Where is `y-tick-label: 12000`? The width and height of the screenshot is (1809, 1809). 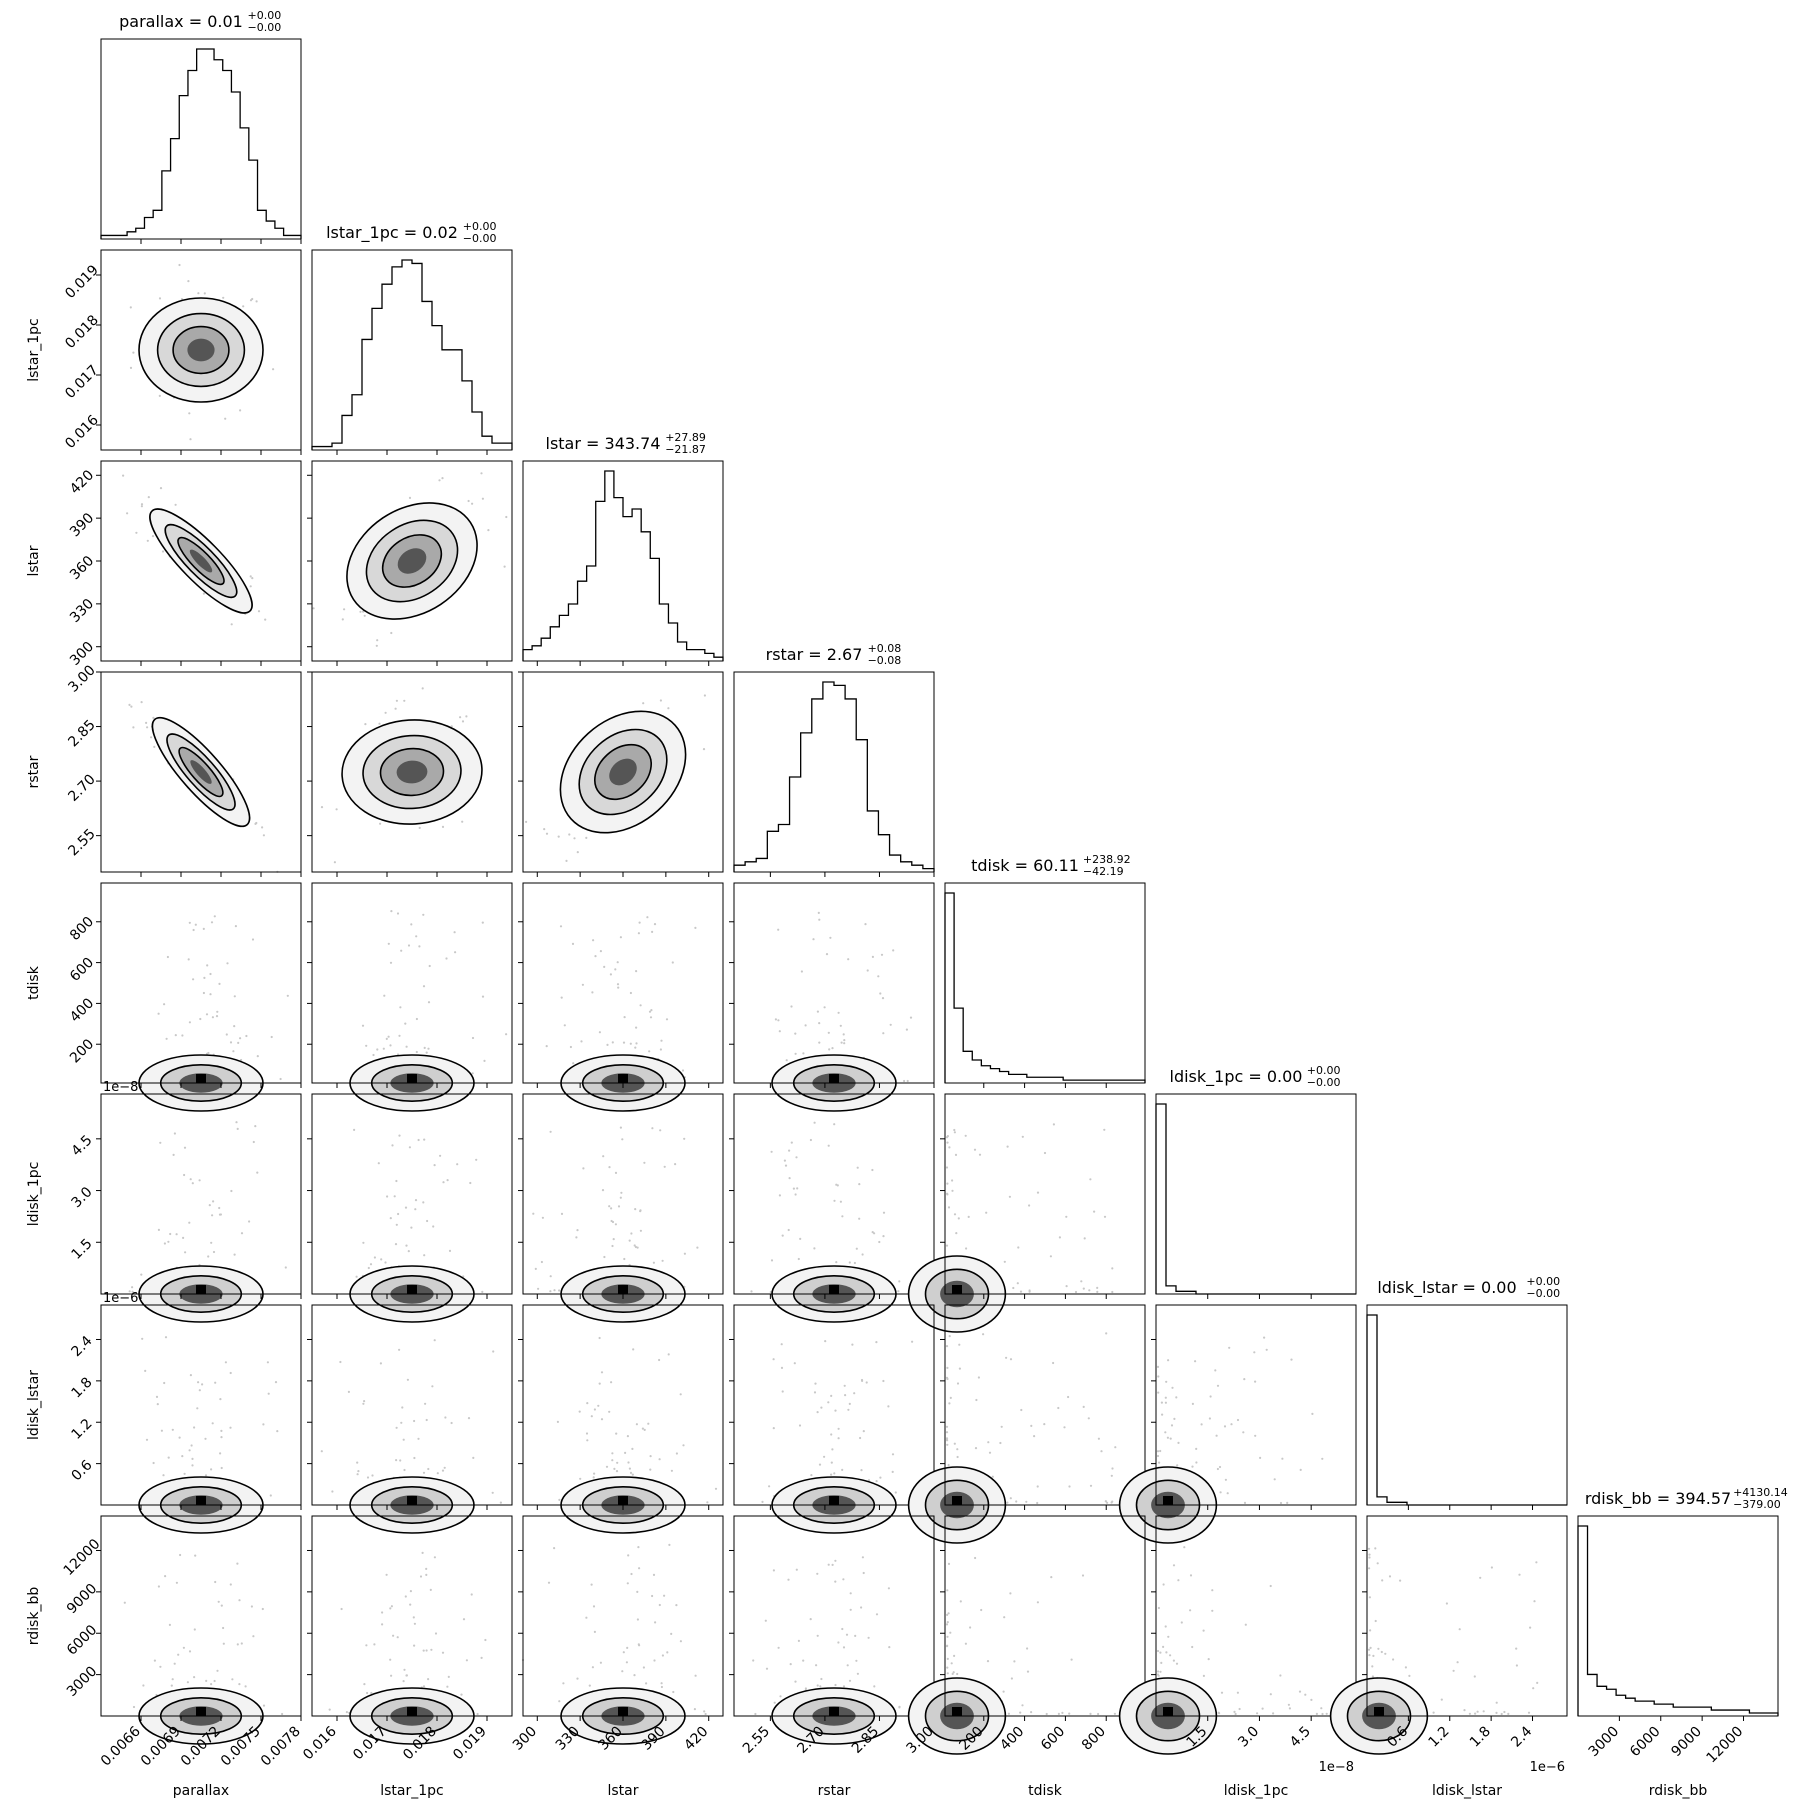
y-tick-label: 12000 is located at coordinates (82, 1557).